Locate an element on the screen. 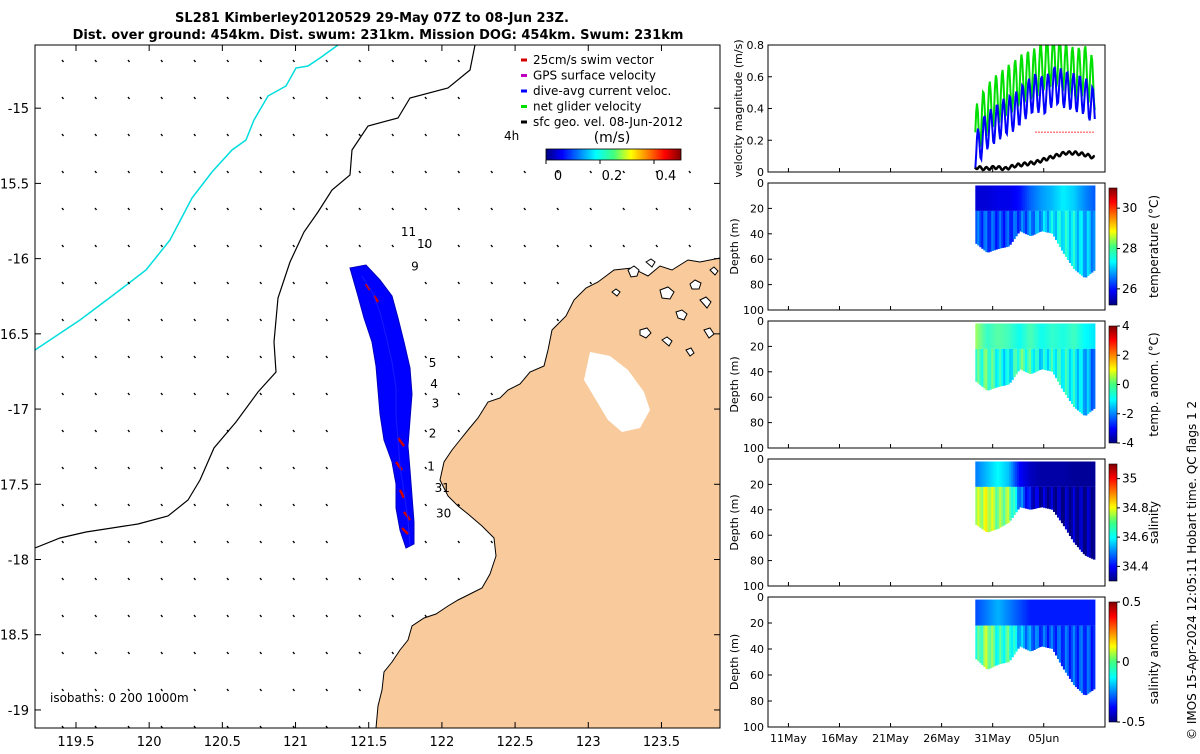 The width and height of the screenshot is (1200, 754). date-tick-label: 26May is located at coordinates (941, 738).